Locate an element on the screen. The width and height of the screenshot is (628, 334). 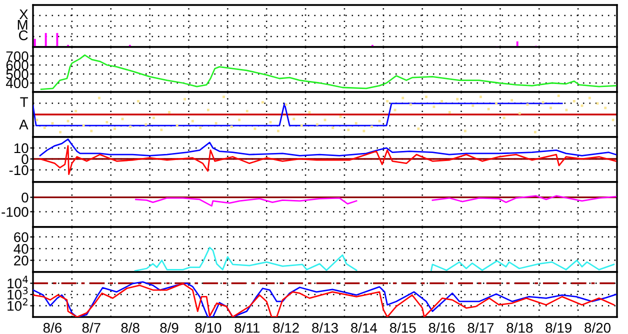
x-tick-label: 8/15 is located at coordinates (403, 327).